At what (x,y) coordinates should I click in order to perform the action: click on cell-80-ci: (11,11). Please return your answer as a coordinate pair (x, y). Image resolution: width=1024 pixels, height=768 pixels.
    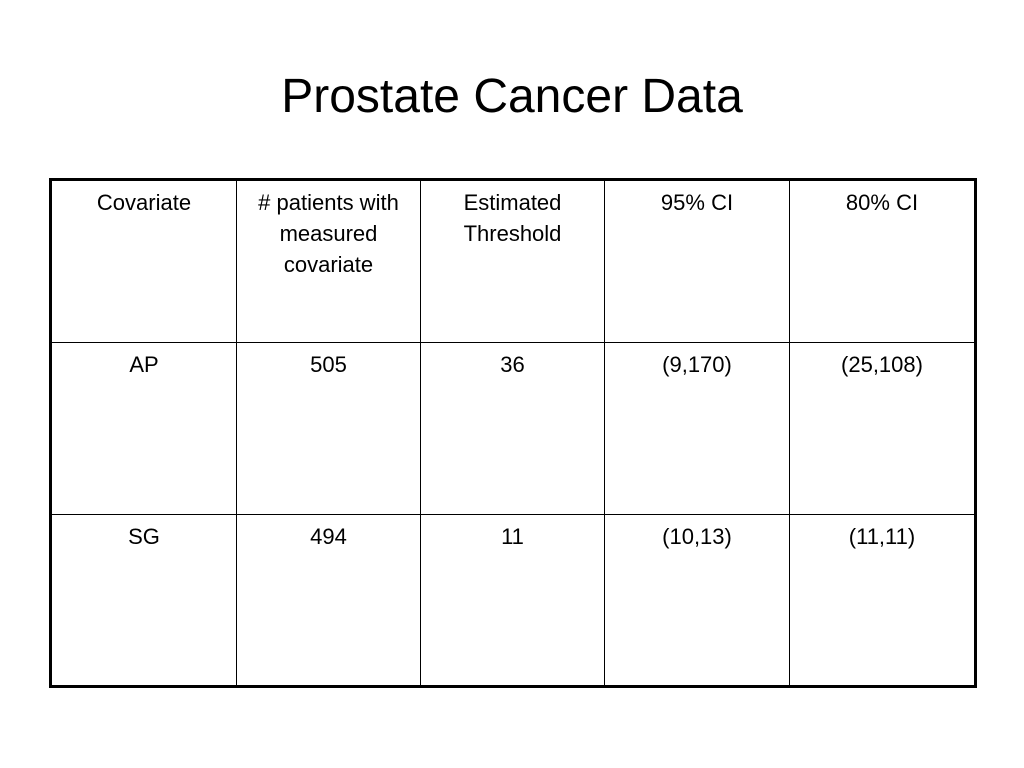
    Looking at the image, I should click on (882, 600).